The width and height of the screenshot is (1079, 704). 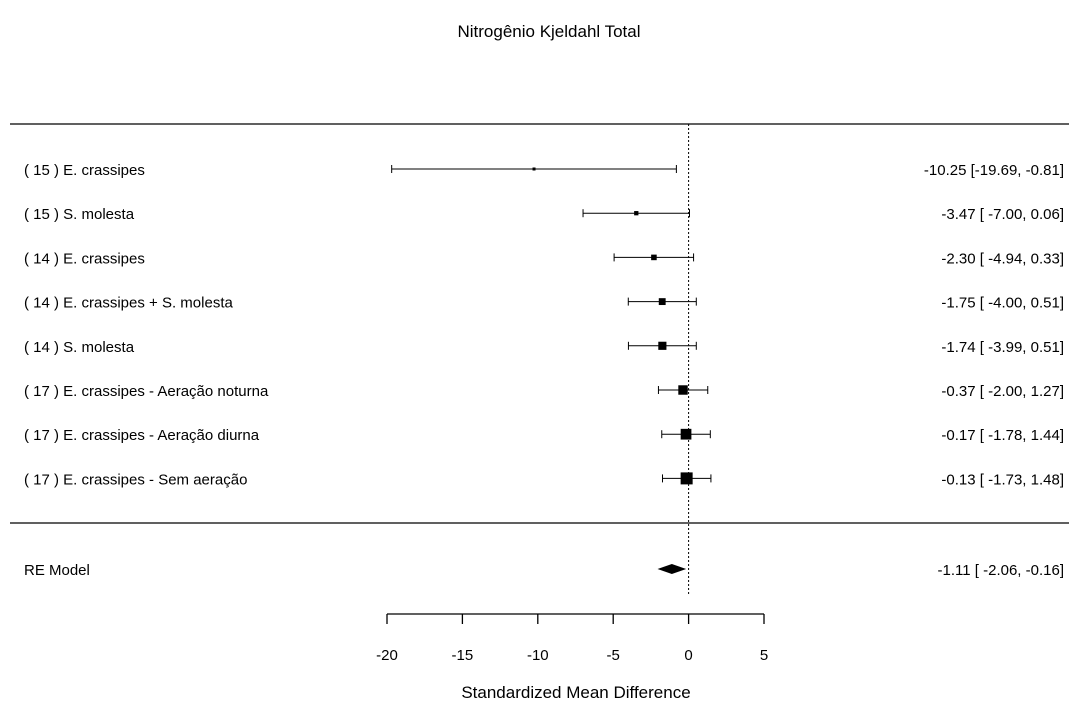 What do you see at coordinates (688, 655) in the screenshot?
I see `x-tick-label: 0` at bounding box center [688, 655].